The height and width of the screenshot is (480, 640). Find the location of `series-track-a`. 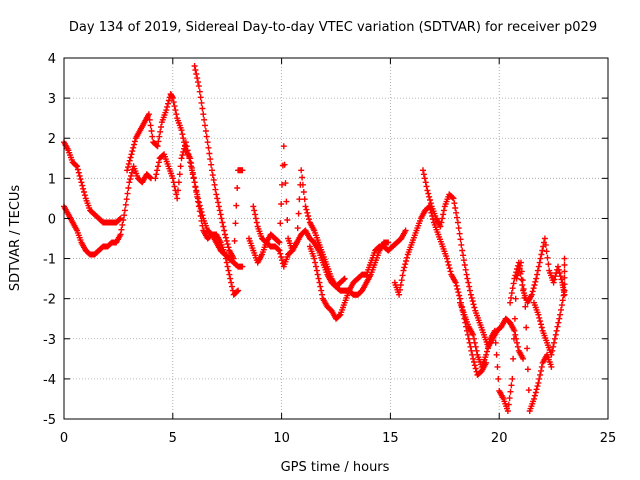

series-track-a is located at coordinates (92, 182).